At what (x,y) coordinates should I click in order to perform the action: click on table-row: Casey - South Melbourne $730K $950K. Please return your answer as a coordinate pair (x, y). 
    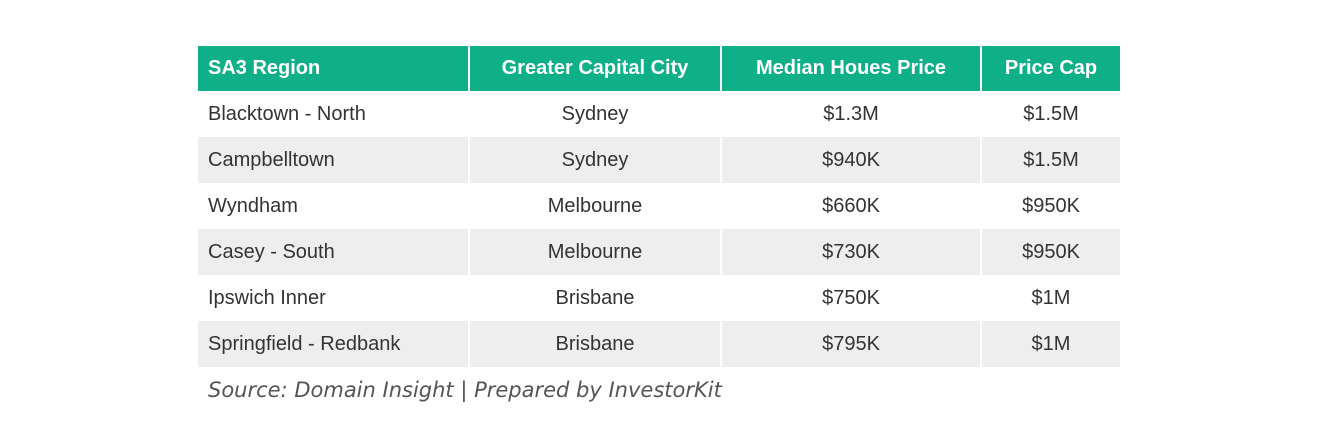
    Looking at the image, I should click on (659, 252).